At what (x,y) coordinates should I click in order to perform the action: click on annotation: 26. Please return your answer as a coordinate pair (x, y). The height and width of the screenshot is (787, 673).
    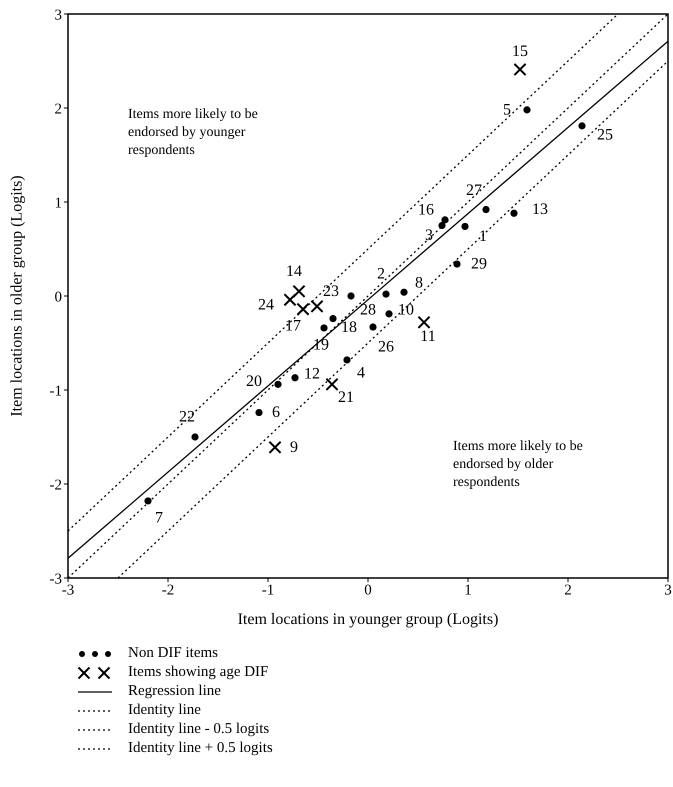
    Looking at the image, I should click on (386, 347).